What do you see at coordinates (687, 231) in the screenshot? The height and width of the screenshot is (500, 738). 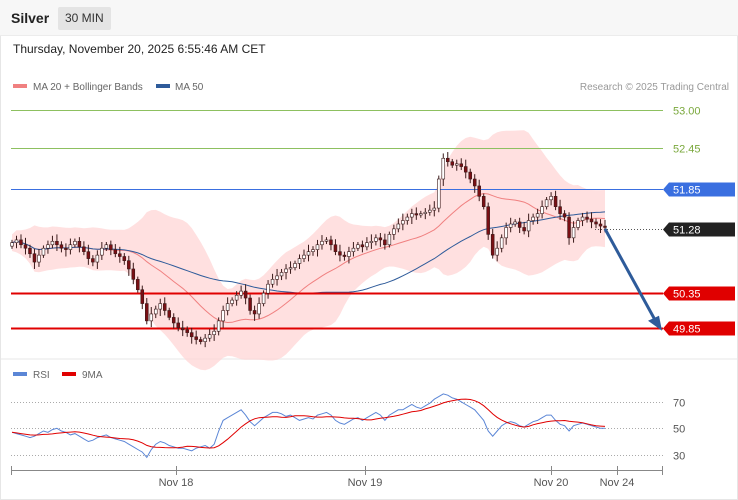 I see `level-label-51.28: 51.28` at bounding box center [687, 231].